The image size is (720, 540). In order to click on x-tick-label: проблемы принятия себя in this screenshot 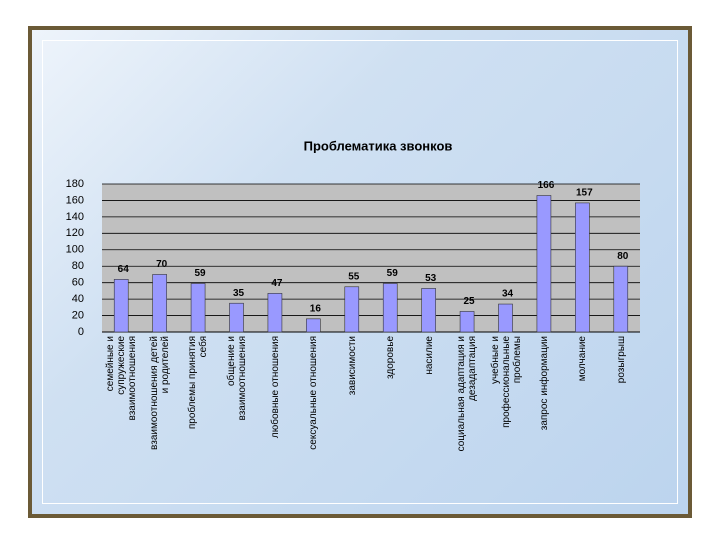, I will do `click(198, 383)`.